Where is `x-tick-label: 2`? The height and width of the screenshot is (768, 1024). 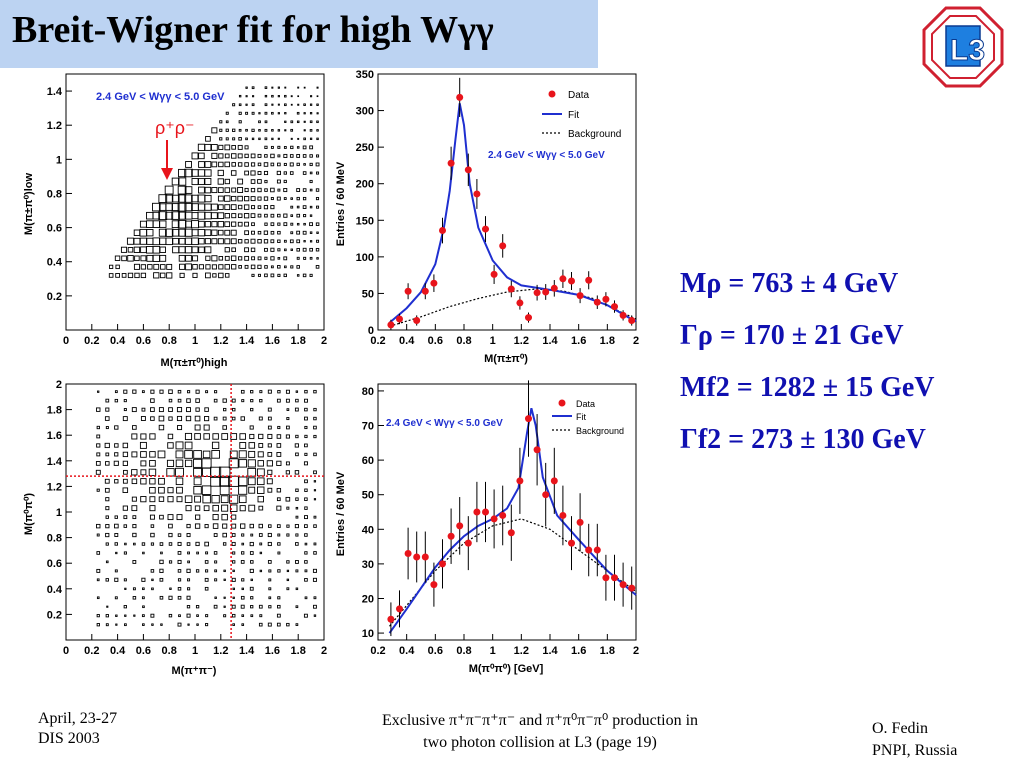
x-tick-label: 2 is located at coordinates (324, 341).